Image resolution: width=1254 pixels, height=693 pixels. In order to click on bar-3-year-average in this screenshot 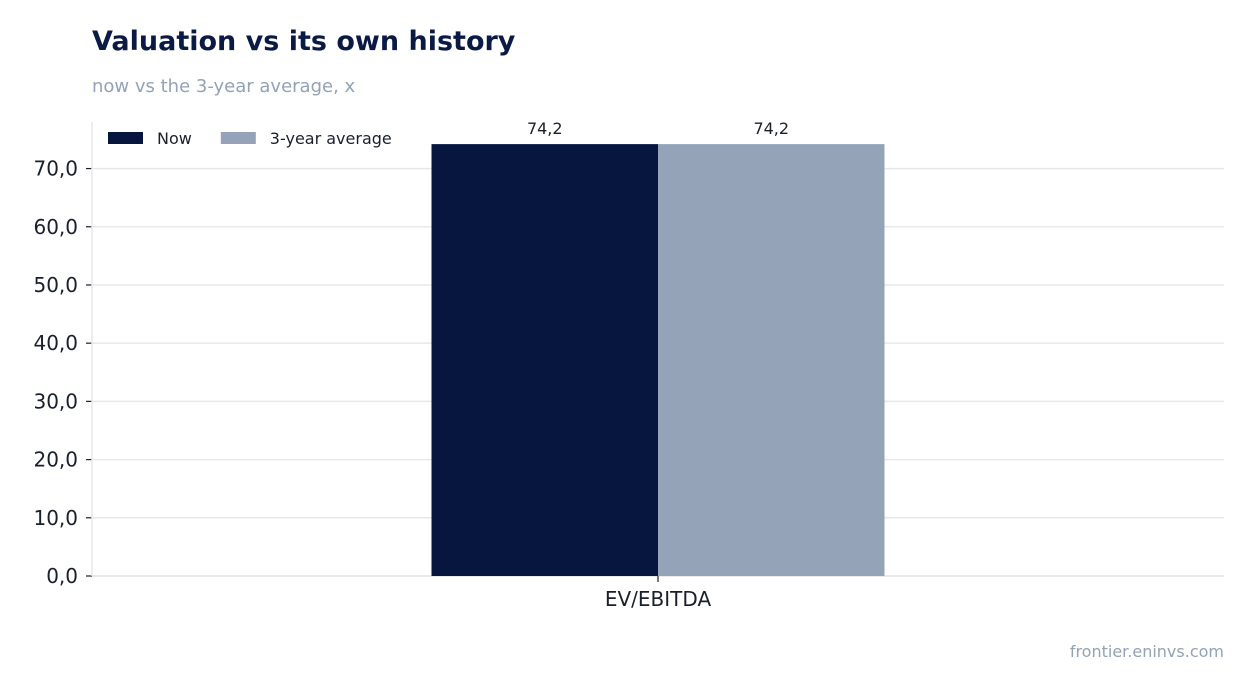, I will do `click(771, 360)`.